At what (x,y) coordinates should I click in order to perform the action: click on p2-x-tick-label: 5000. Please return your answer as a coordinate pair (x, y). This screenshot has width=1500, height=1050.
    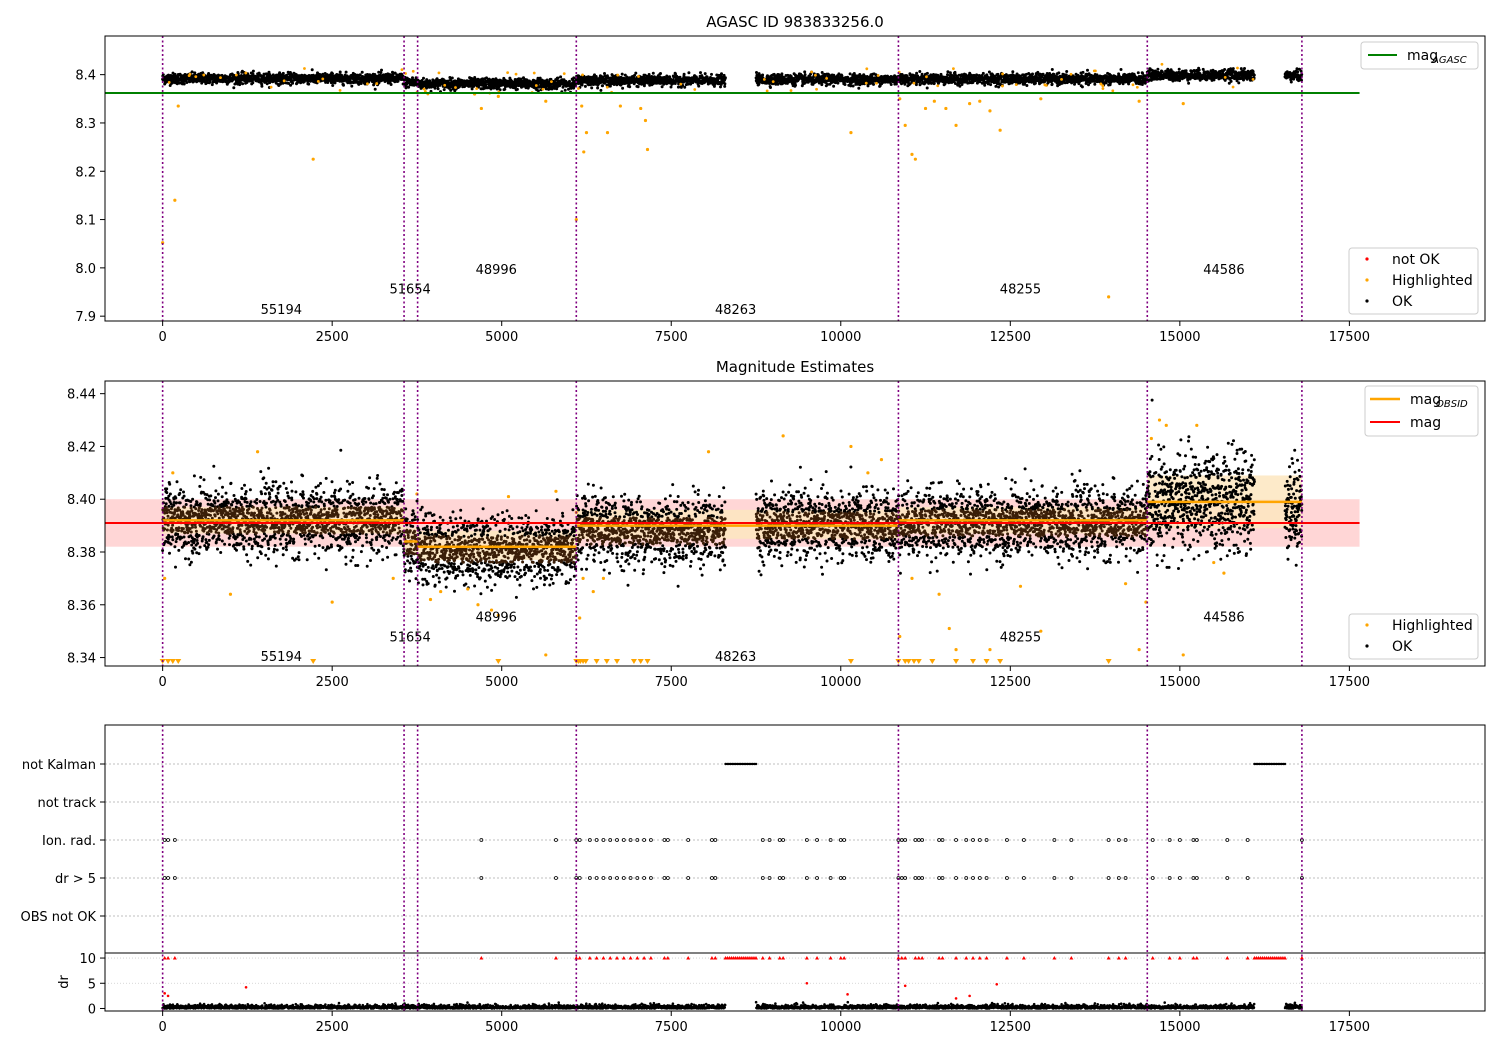
    Looking at the image, I should click on (501, 682).